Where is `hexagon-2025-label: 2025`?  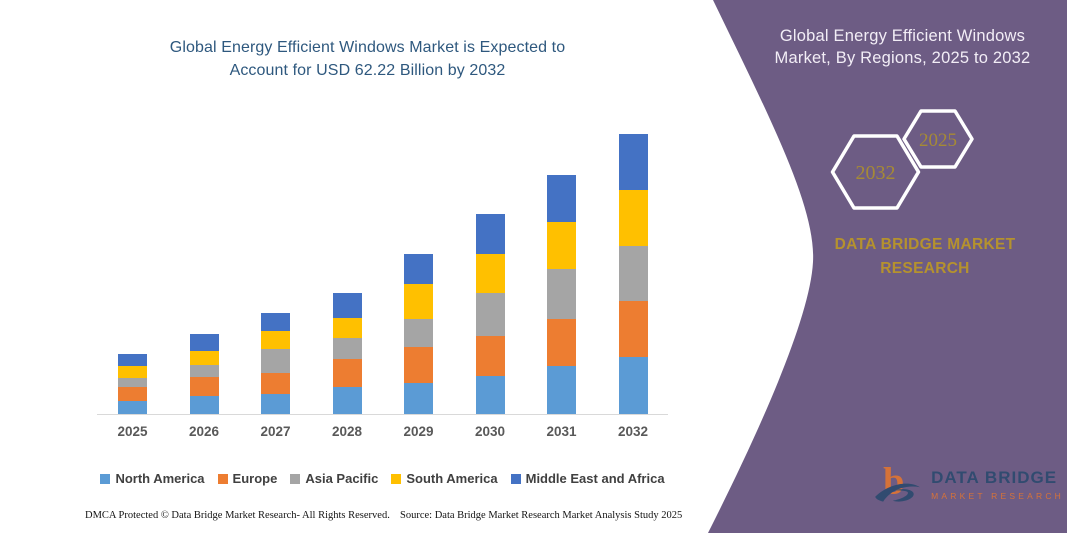 hexagon-2025-label: 2025 is located at coordinates (938, 140).